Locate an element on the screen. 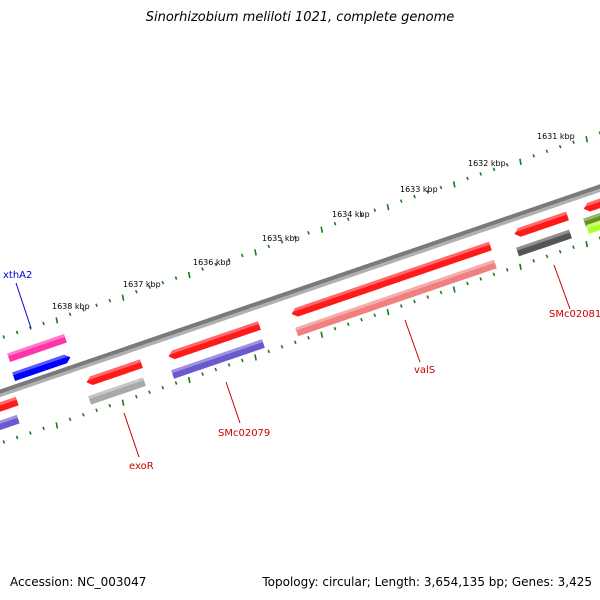 Image resolution: width=600 pixels, height=600 pixels. gene-SMc02081-red is located at coordinates (541, 224).